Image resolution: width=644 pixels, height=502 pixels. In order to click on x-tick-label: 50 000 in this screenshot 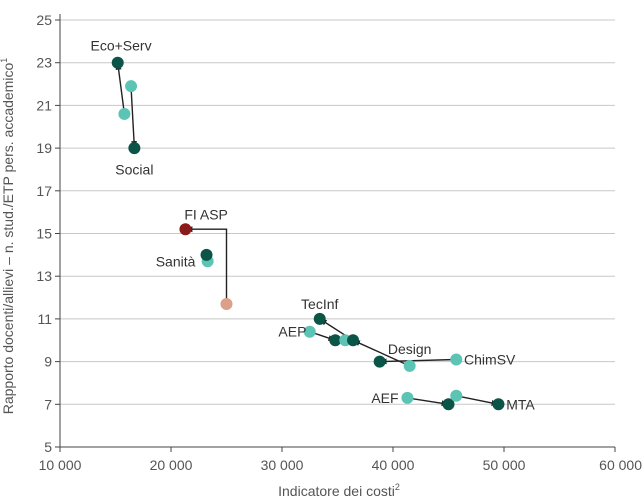, I will do `click(504, 465)`.